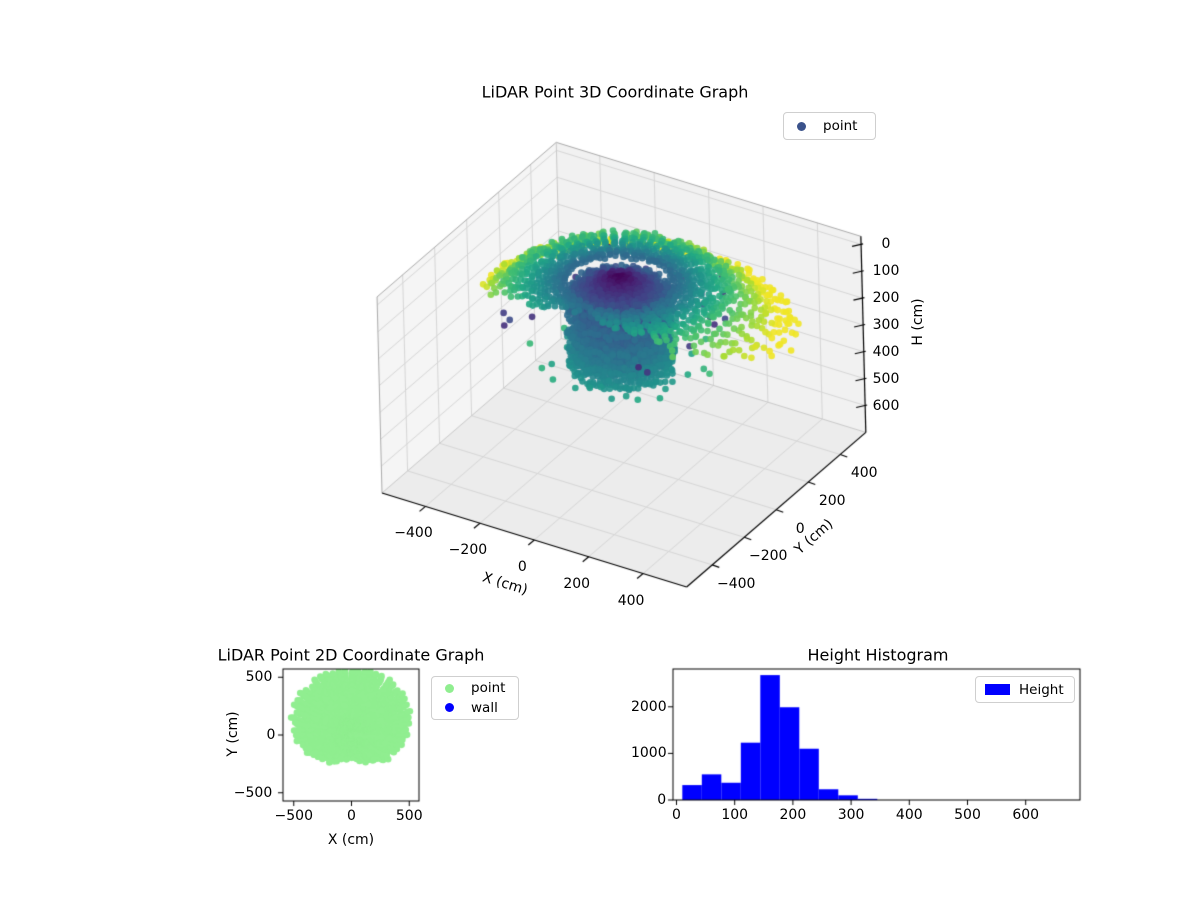 Image resolution: width=1200 pixels, height=900 pixels. Describe the element at coordinates (449, 708) in the screenshot. I see `wall-marker-icon` at that location.